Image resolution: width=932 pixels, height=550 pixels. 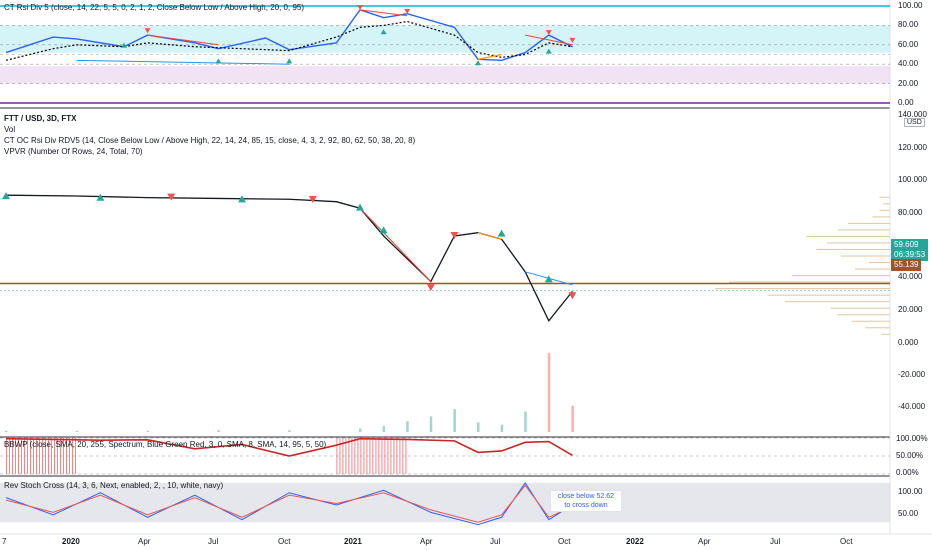 I want to click on price-tick: -20.000, so click(x=912, y=374).